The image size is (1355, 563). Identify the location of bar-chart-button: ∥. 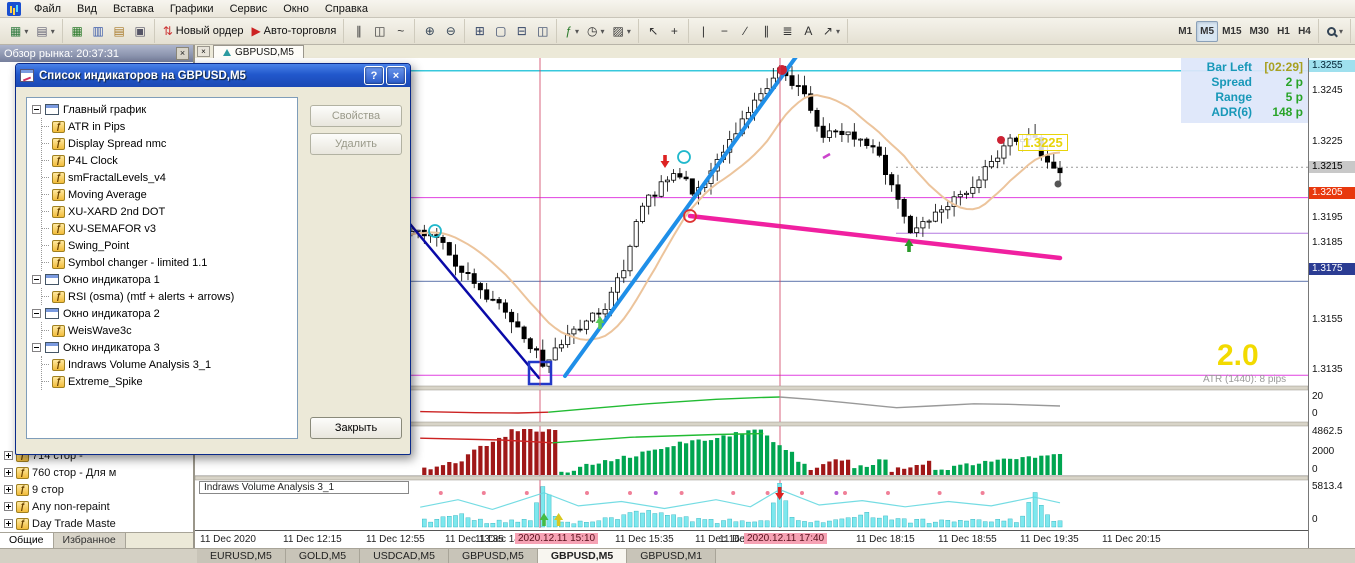
(358, 31).